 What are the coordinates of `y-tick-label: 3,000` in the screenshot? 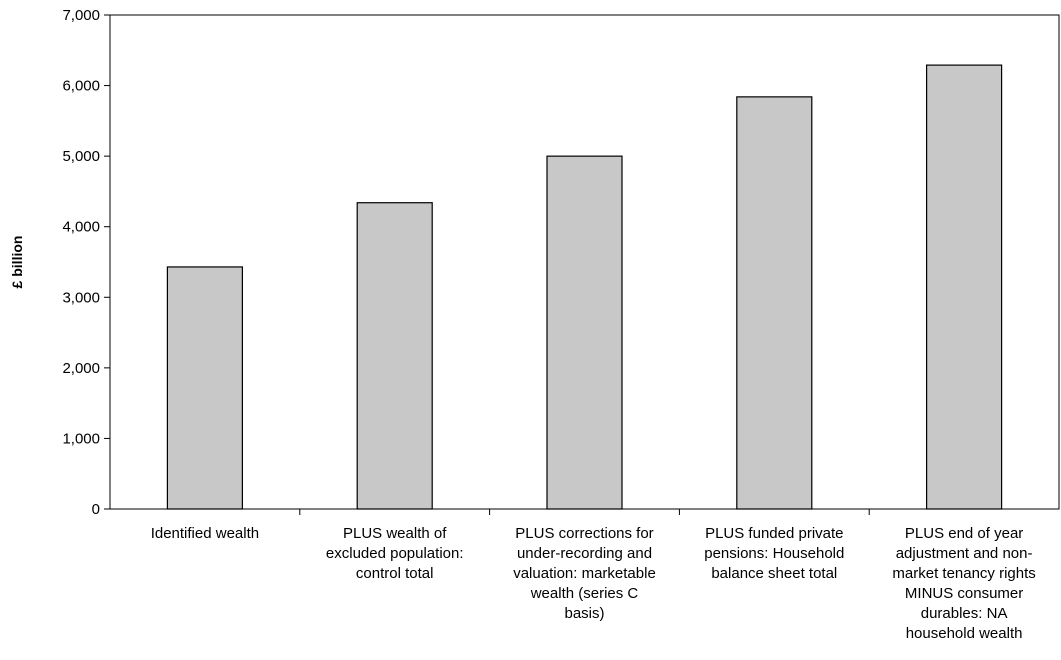 It's located at (81, 297).